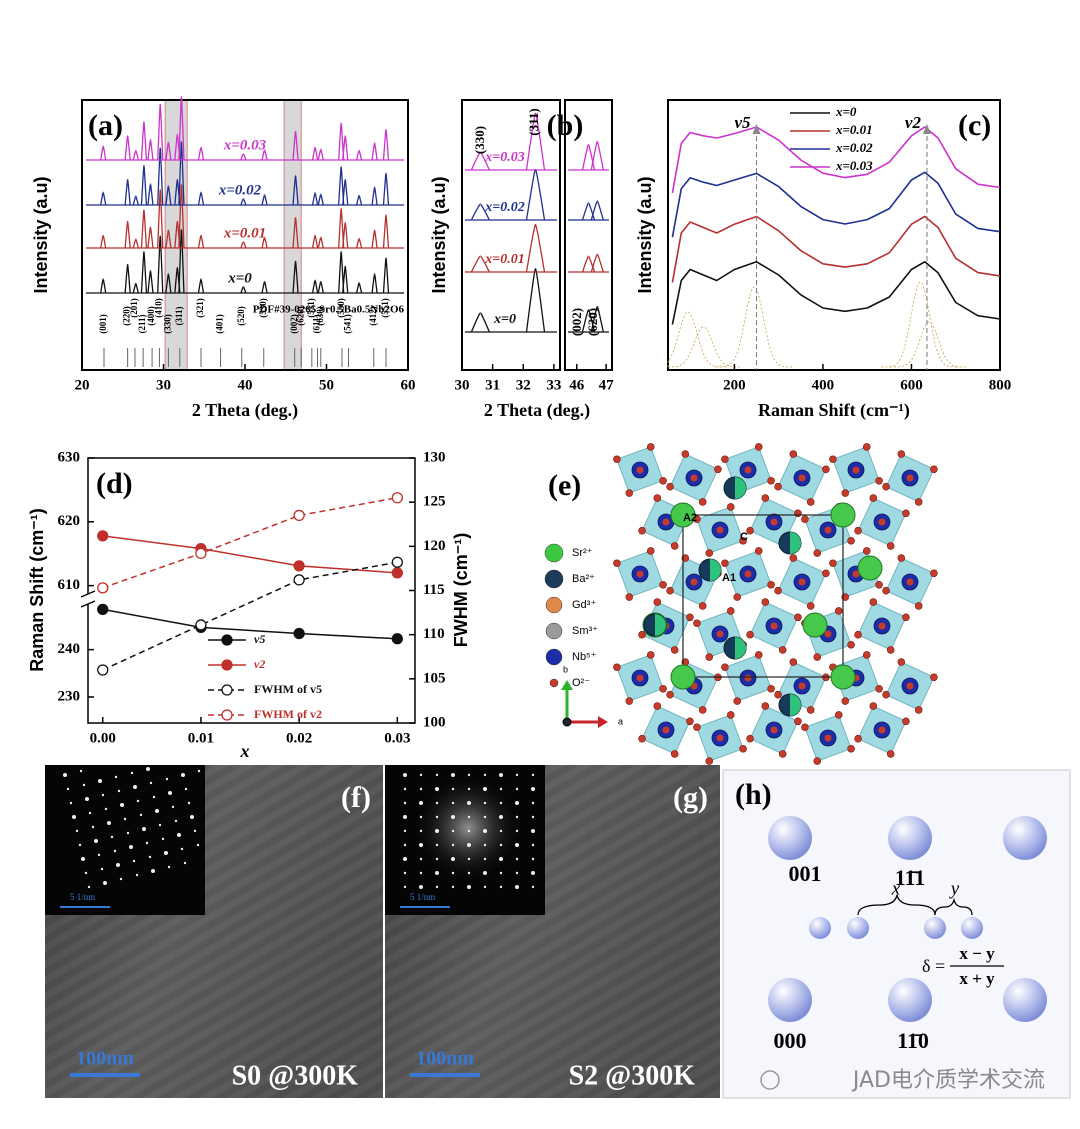  Describe the element at coordinates (977, 953) in the screenshot. I see `formula: x − y` at that location.